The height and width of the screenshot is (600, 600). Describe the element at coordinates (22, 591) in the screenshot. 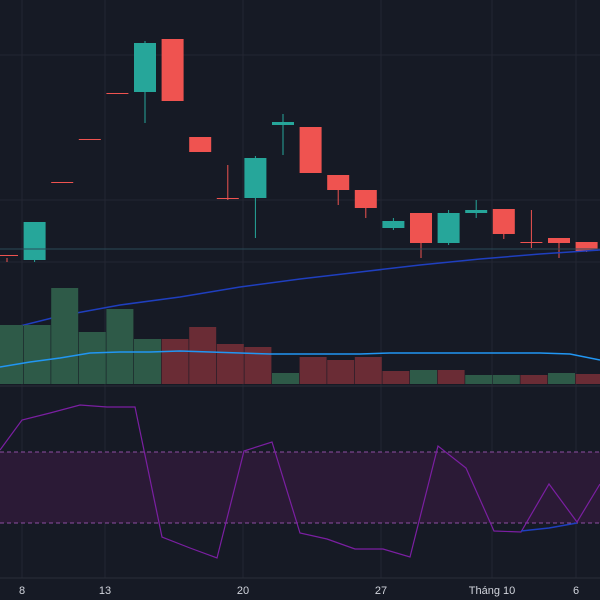

I see `x-axis-tick-label: 8` at that location.